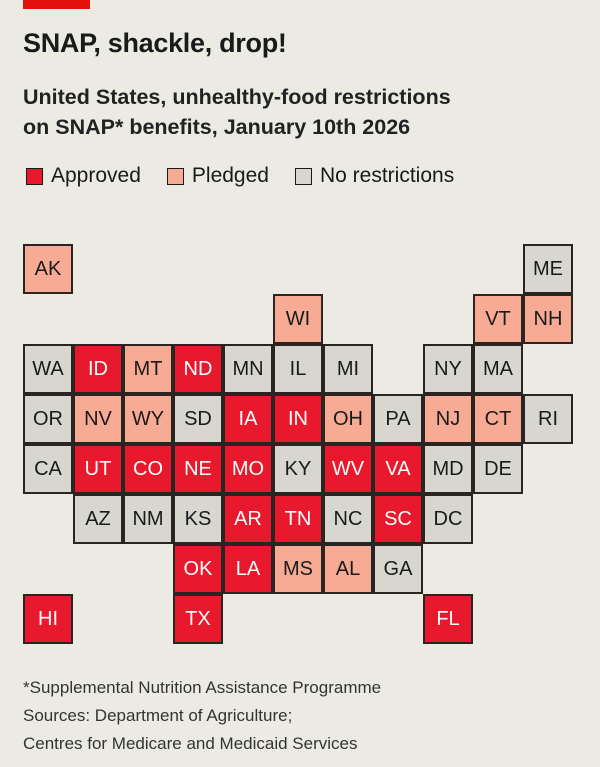 Image resolution: width=600 pixels, height=767 pixels. What do you see at coordinates (155, 43) in the screenshot?
I see `chart-title: SNAP, shackle, drop!` at bounding box center [155, 43].